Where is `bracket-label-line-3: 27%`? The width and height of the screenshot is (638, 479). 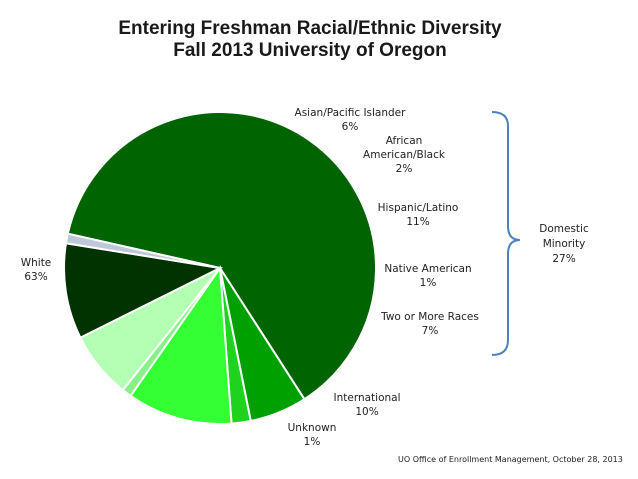 bracket-label-line-3: 27% is located at coordinates (563, 259).